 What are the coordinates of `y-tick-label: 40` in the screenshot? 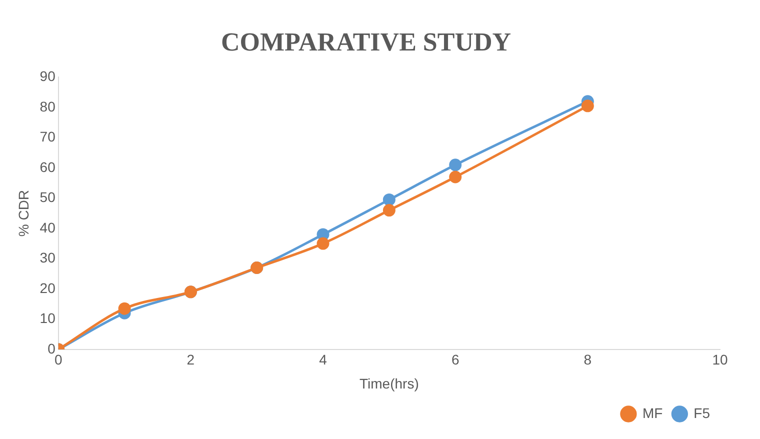 It's located at (48, 227).